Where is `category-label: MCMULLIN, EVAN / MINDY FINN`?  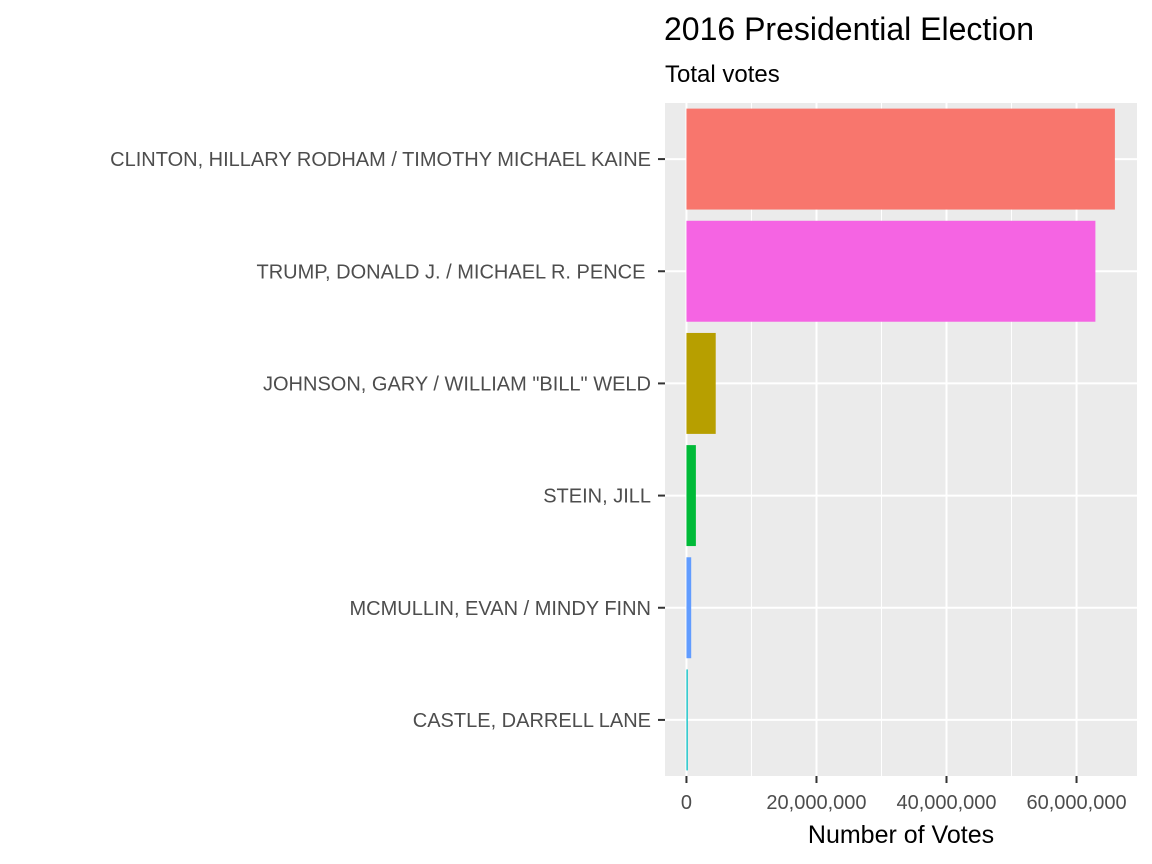
category-label: MCMULLIN, EVAN / MINDY FINN is located at coordinates (500, 609).